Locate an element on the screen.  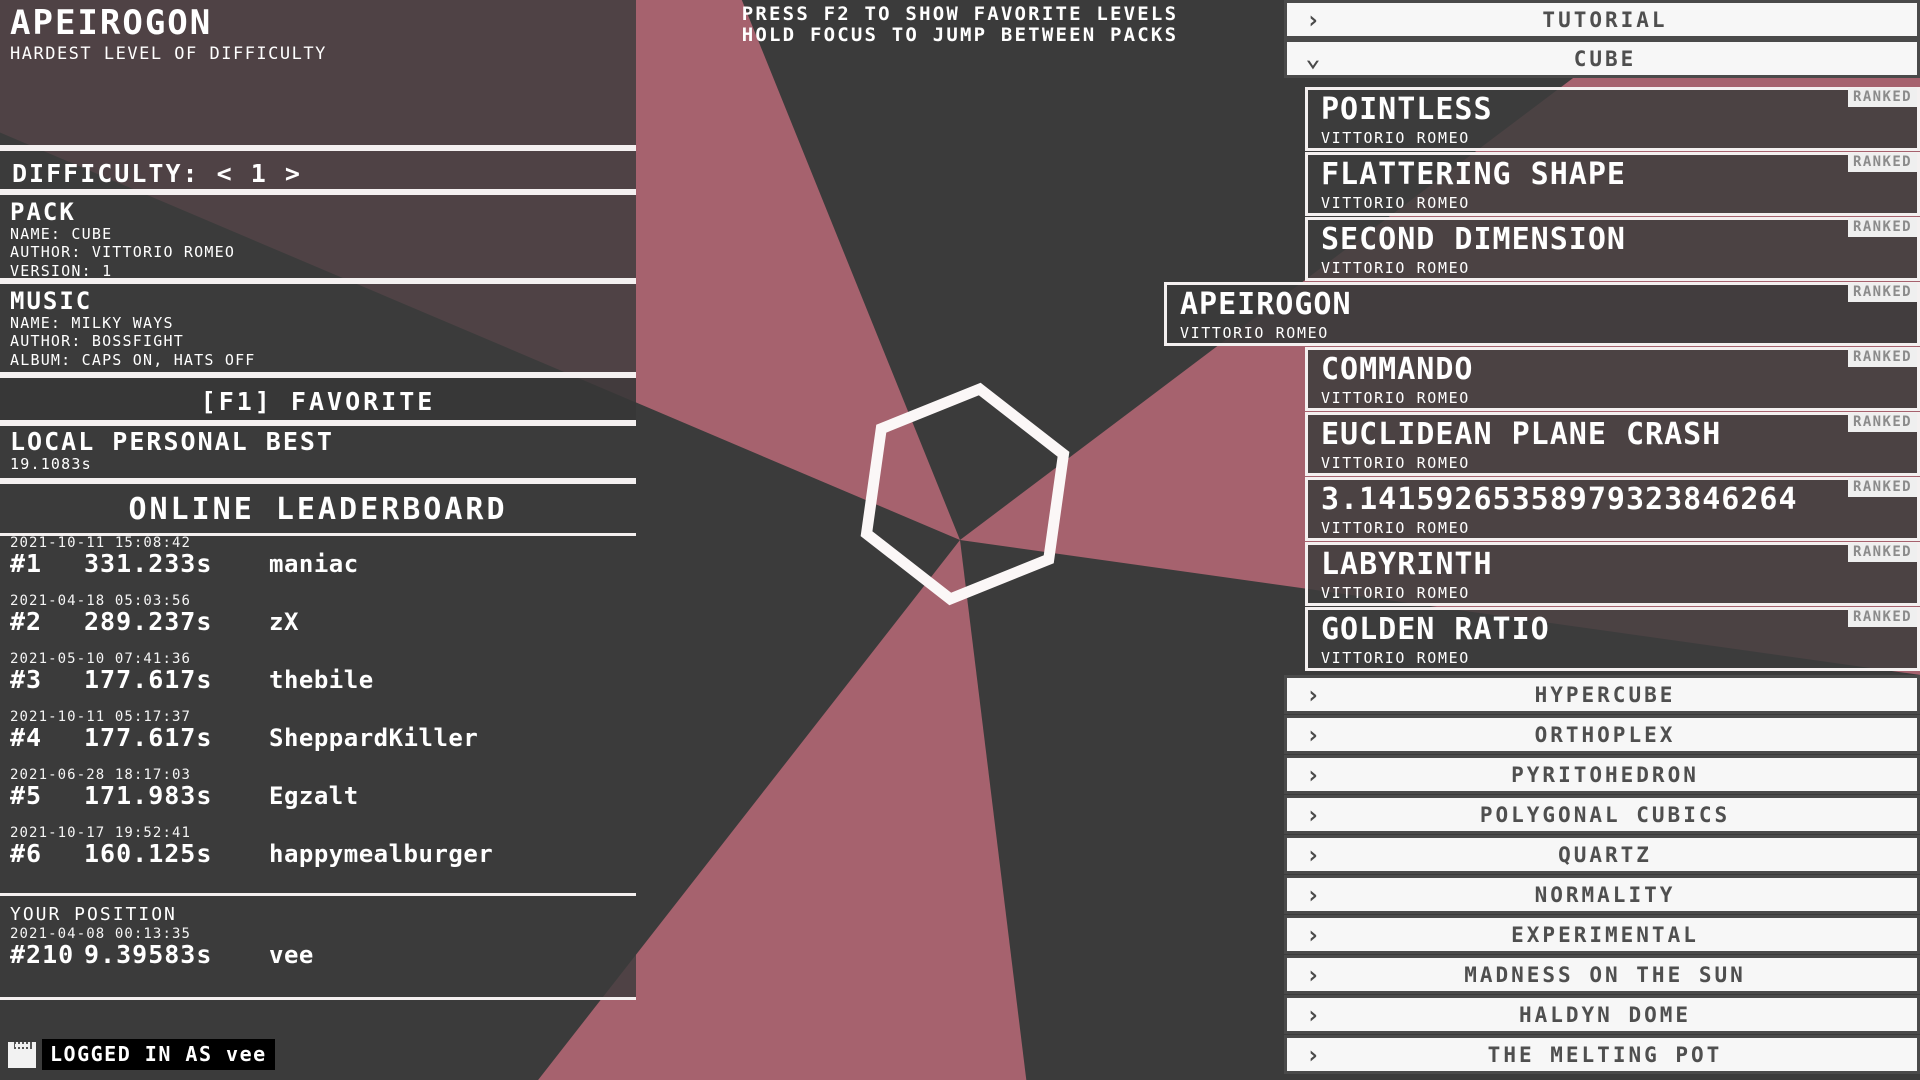
leaderboard-row-rank: #1 is located at coordinates (26, 564).